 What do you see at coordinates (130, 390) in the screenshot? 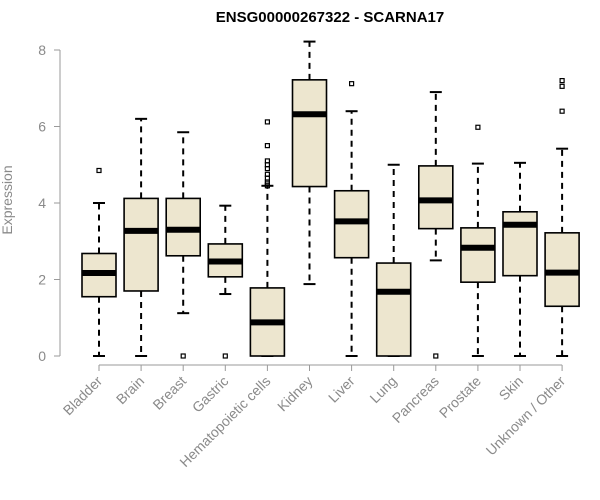
I see `x-tick-label: Brain` at bounding box center [130, 390].